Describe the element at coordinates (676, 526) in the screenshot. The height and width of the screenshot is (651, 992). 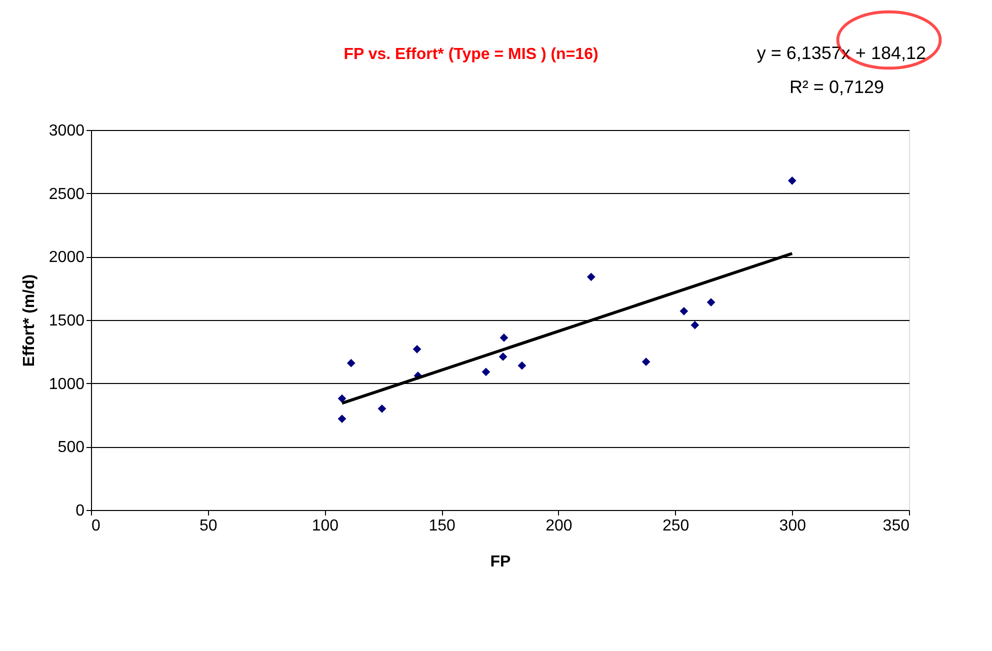
I see `x-tick-label: 250` at that location.